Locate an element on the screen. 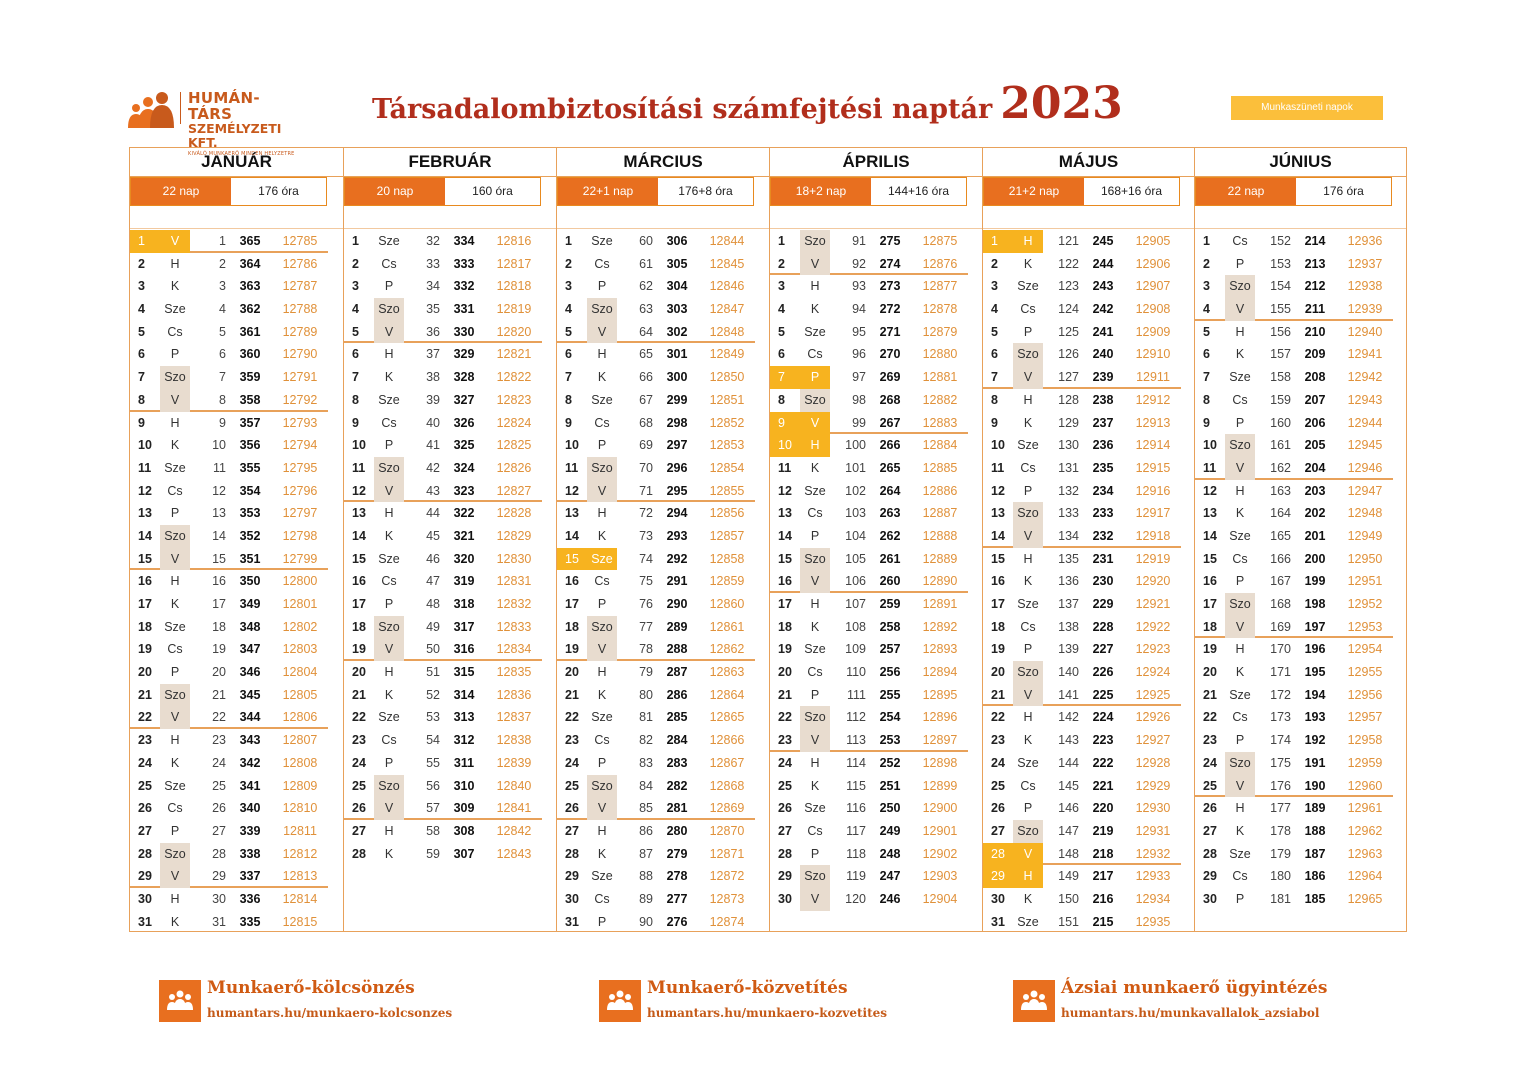  days-remaining: 308 is located at coordinates (464, 830).